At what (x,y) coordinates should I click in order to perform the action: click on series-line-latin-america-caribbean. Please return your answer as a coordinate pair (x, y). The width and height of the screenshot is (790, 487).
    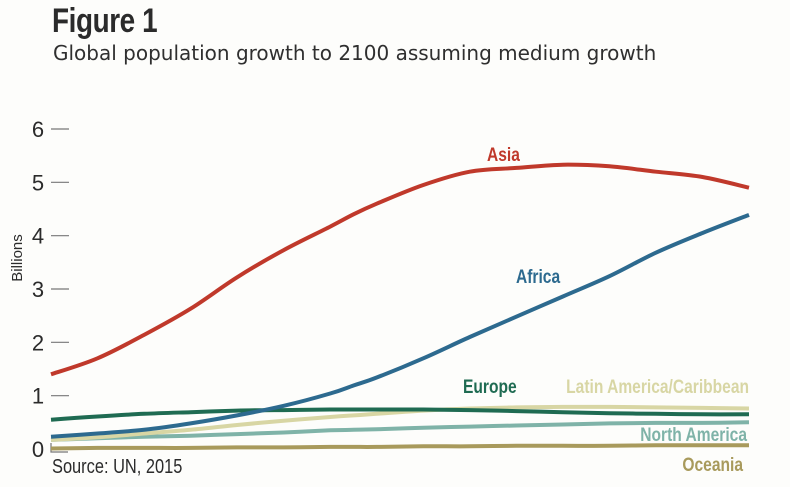
    Looking at the image, I should click on (400, 423).